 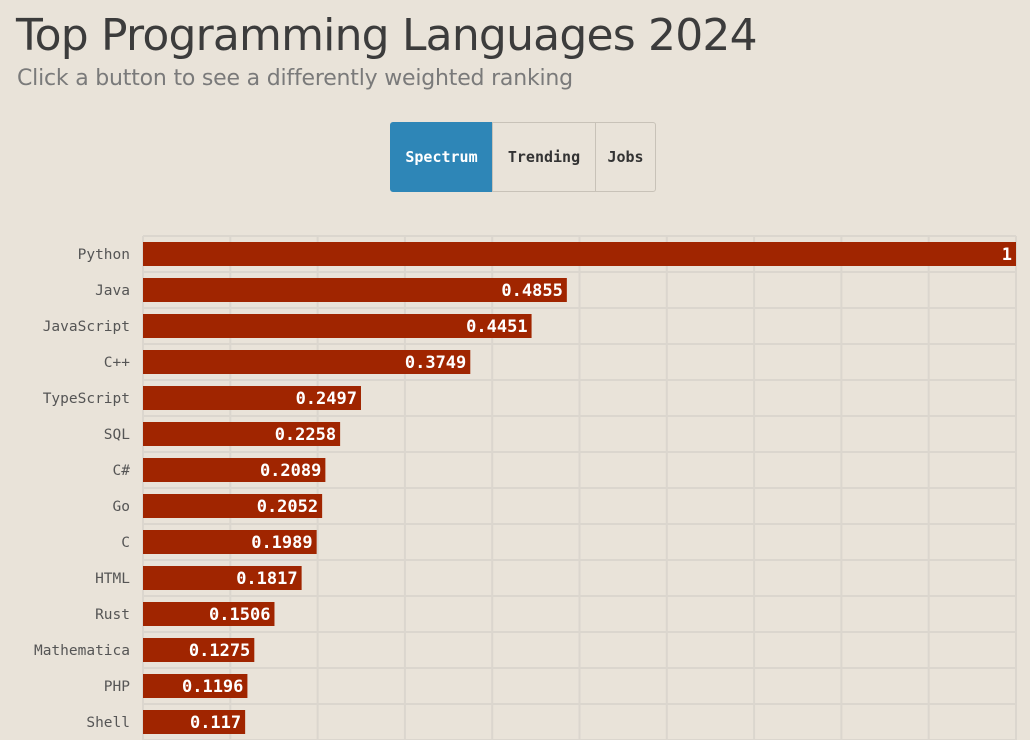 What do you see at coordinates (86, 399) in the screenshot?
I see `category-label: TypeScript` at bounding box center [86, 399].